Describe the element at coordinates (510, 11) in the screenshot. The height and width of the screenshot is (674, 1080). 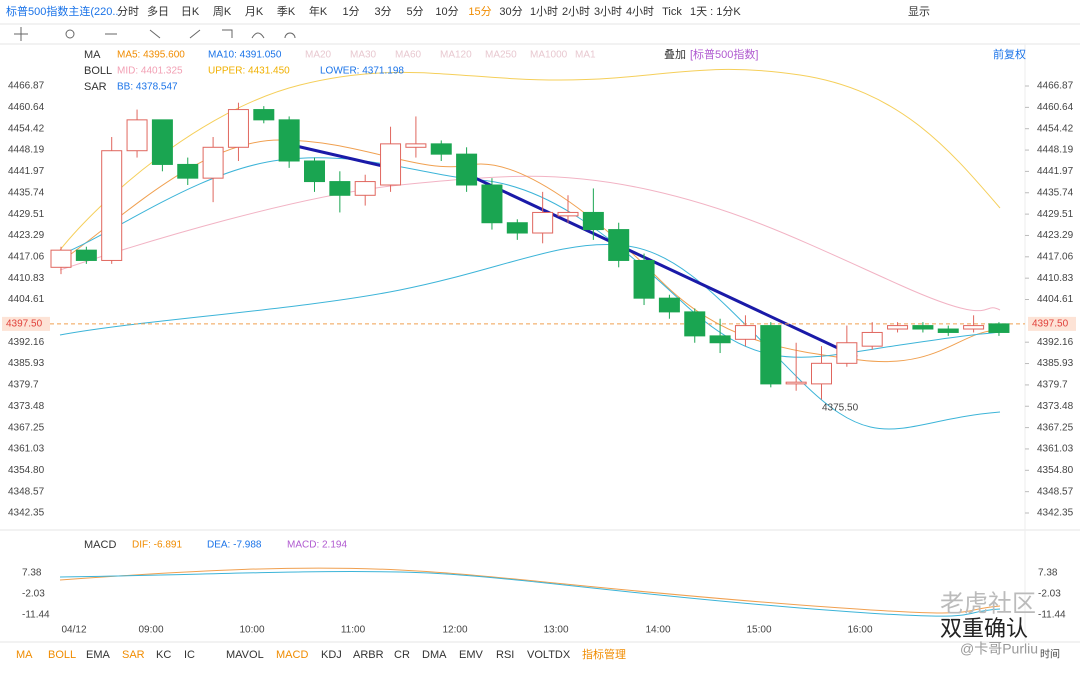
I see `period-tab: 30分` at that location.